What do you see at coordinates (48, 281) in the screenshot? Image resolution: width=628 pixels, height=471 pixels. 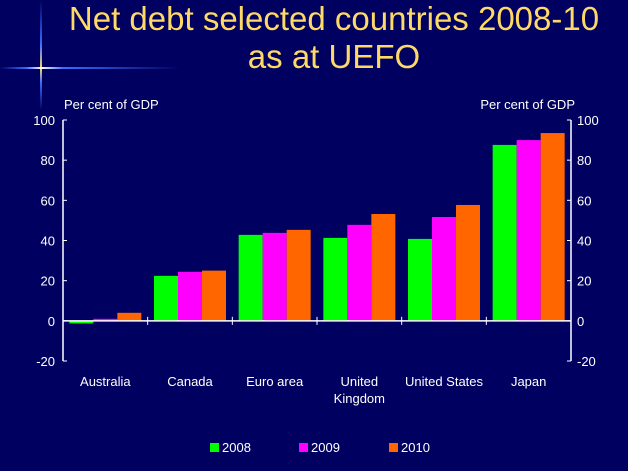 I see `y-tick-label-left: 20` at bounding box center [48, 281].